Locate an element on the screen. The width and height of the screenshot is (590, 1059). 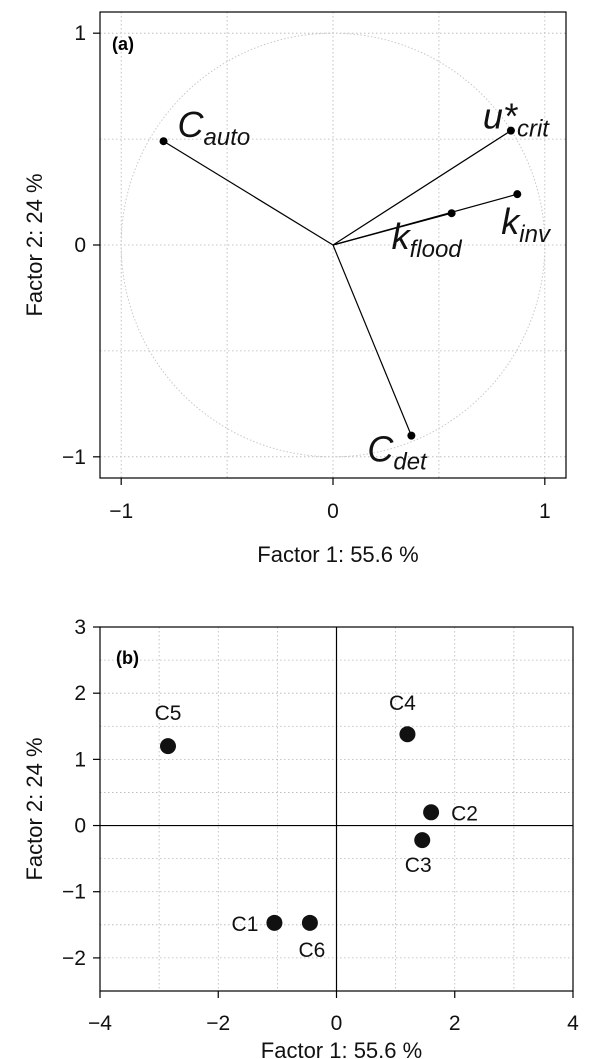
x-tick-label: −2 is located at coordinates (218, 1023).